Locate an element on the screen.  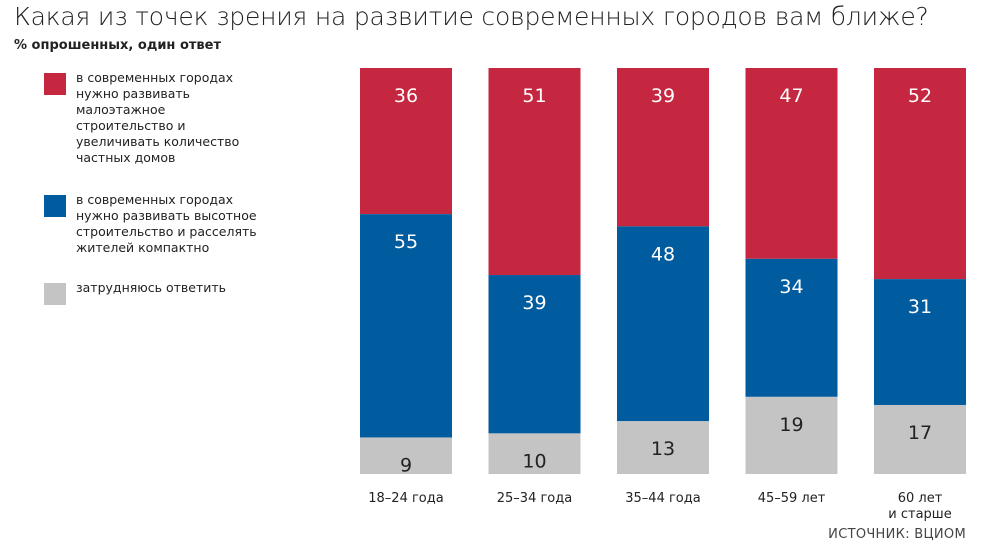
legend-label-line: жителей компактно is located at coordinates (143, 247).